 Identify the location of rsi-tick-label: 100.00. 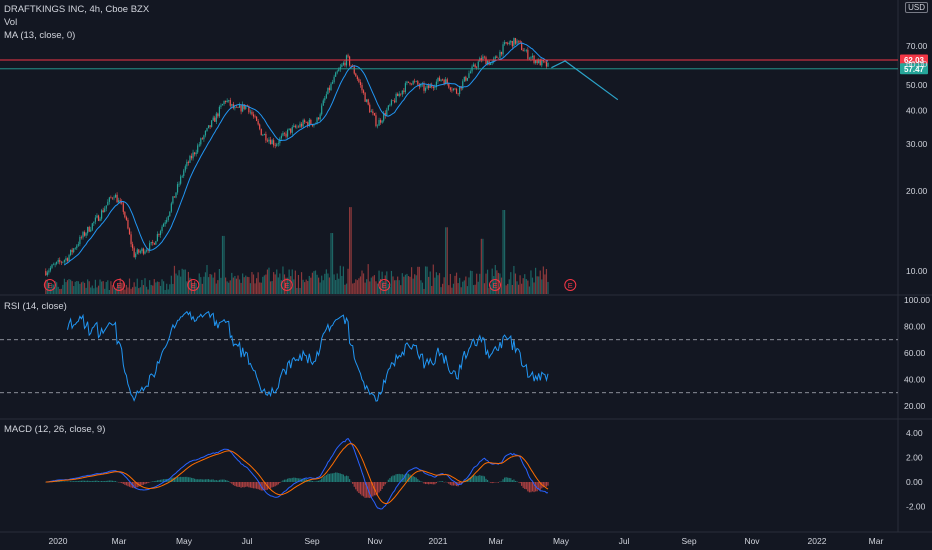
(917, 300).